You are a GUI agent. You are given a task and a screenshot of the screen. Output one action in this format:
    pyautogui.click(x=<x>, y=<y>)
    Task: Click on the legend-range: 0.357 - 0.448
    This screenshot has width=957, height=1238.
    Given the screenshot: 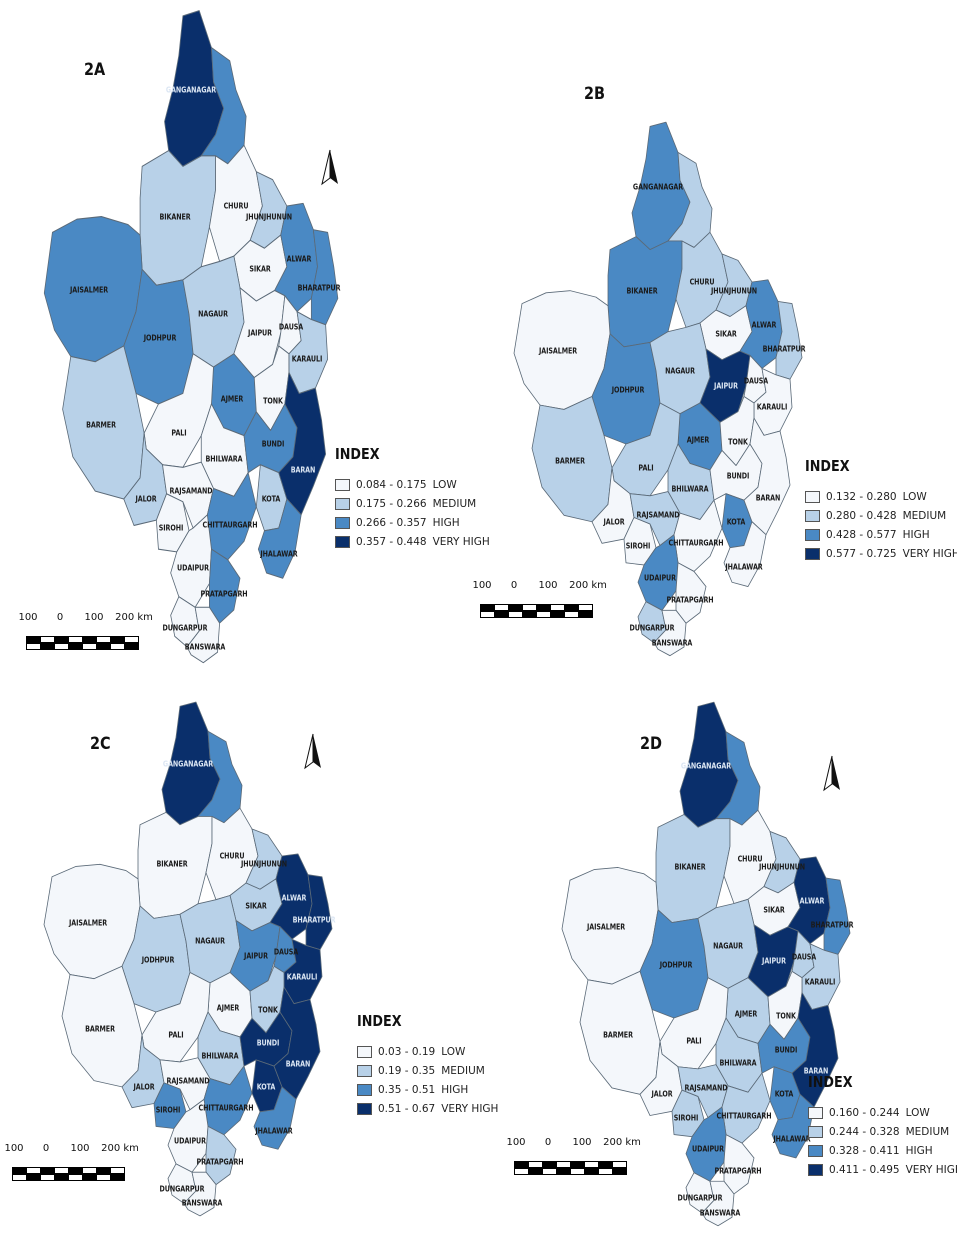 What is the action you would take?
    pyautogui.click(x=391, y=541)
    